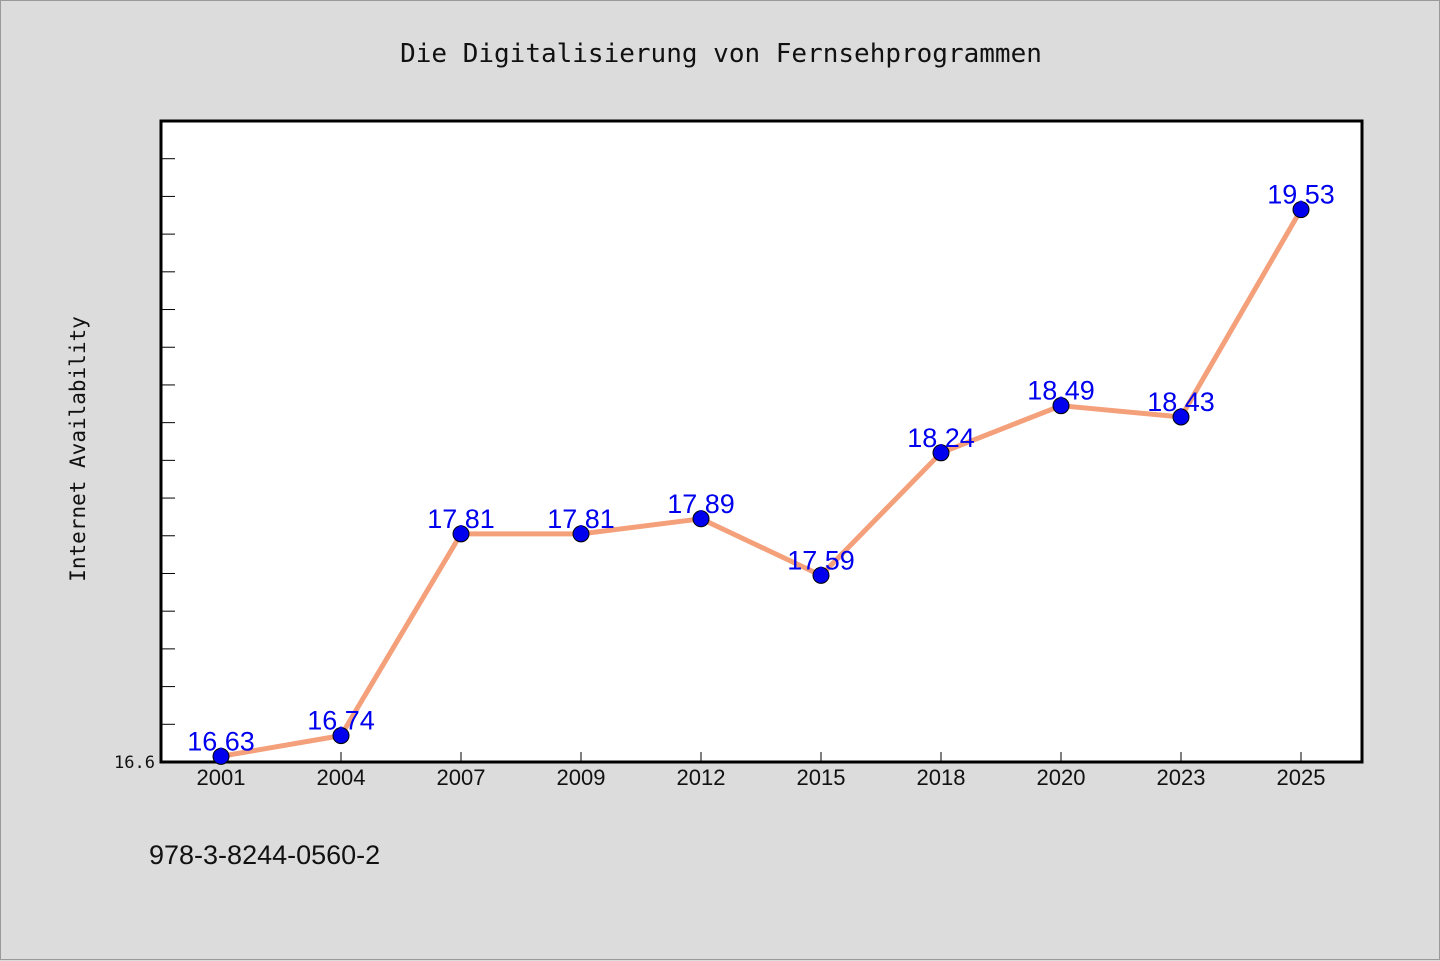 The height and width of the screenshot is (961, 1440). I want to click on data-label: 17.59, so click(821, 560).